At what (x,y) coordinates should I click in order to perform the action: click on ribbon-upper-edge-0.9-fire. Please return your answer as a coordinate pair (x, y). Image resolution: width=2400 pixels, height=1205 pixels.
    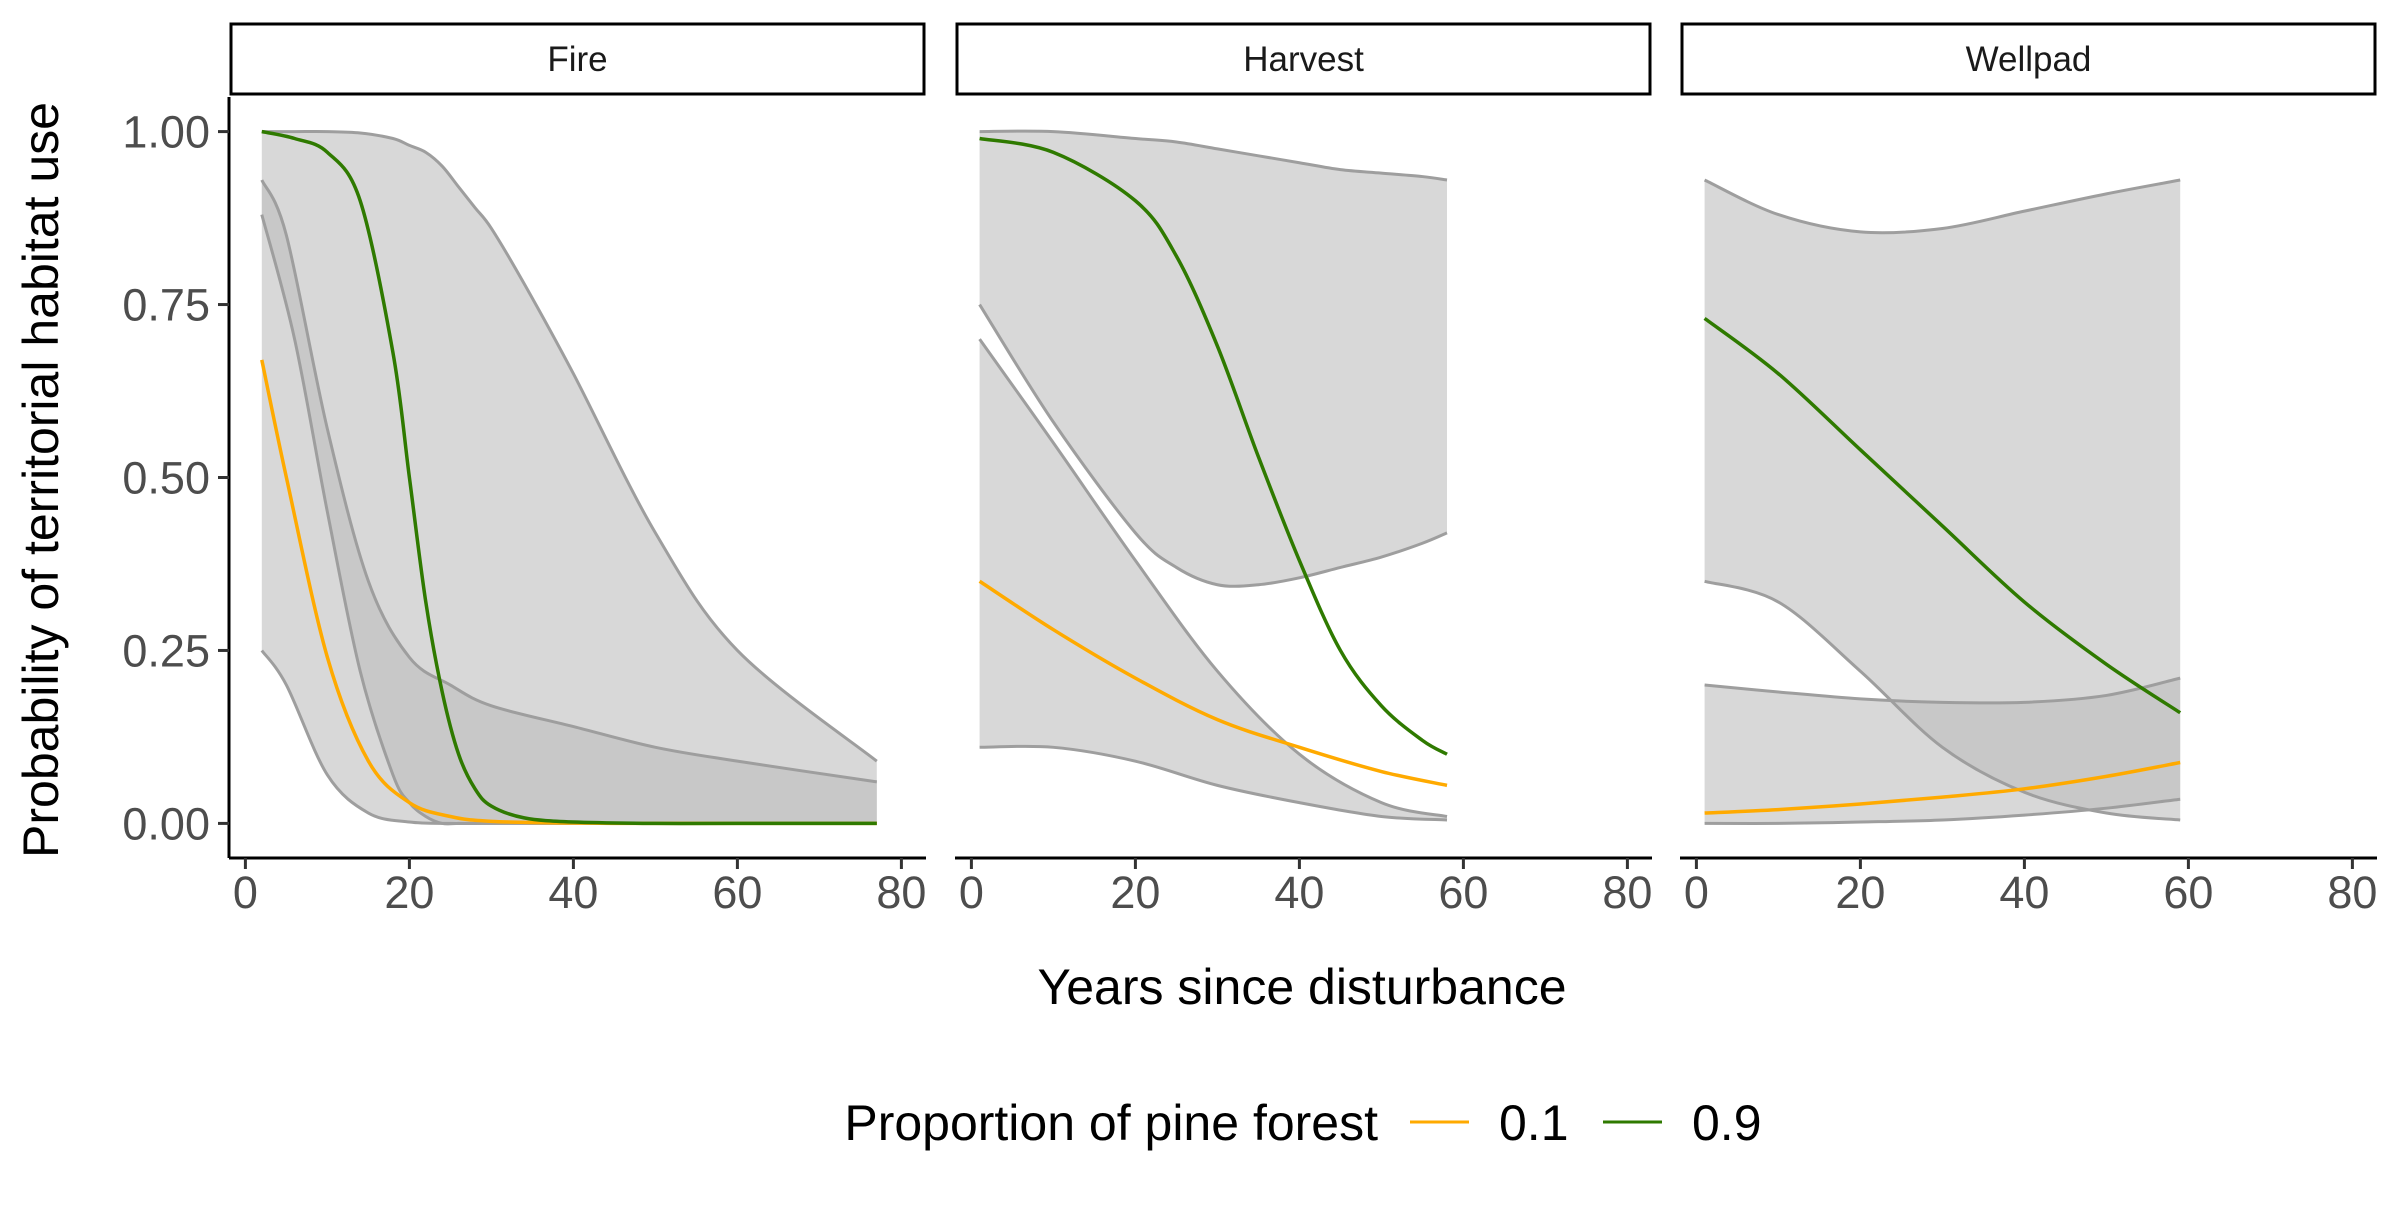
    Looking at the image, I should click on (569, 446).